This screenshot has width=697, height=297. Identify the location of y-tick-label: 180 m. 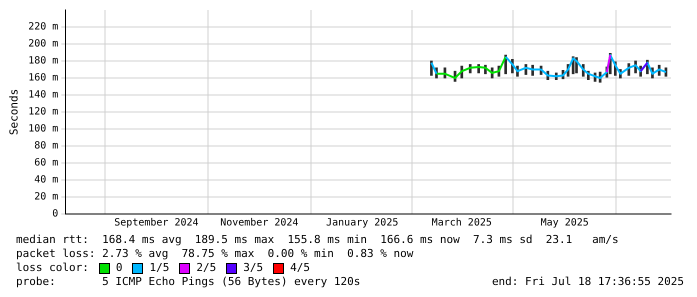
(43, 61).